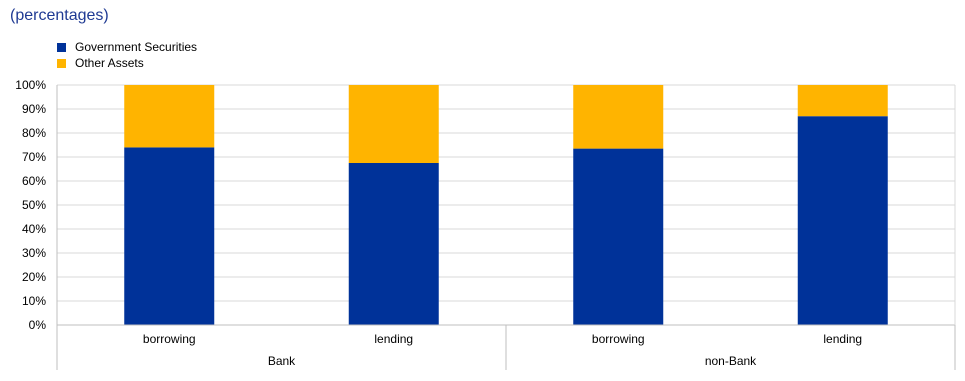 The image size is (965, 381). What do you see at coordinates (34, 229) in the screenshot?
I see `y-tick-label: 40%` at bounding box center [34, 229].